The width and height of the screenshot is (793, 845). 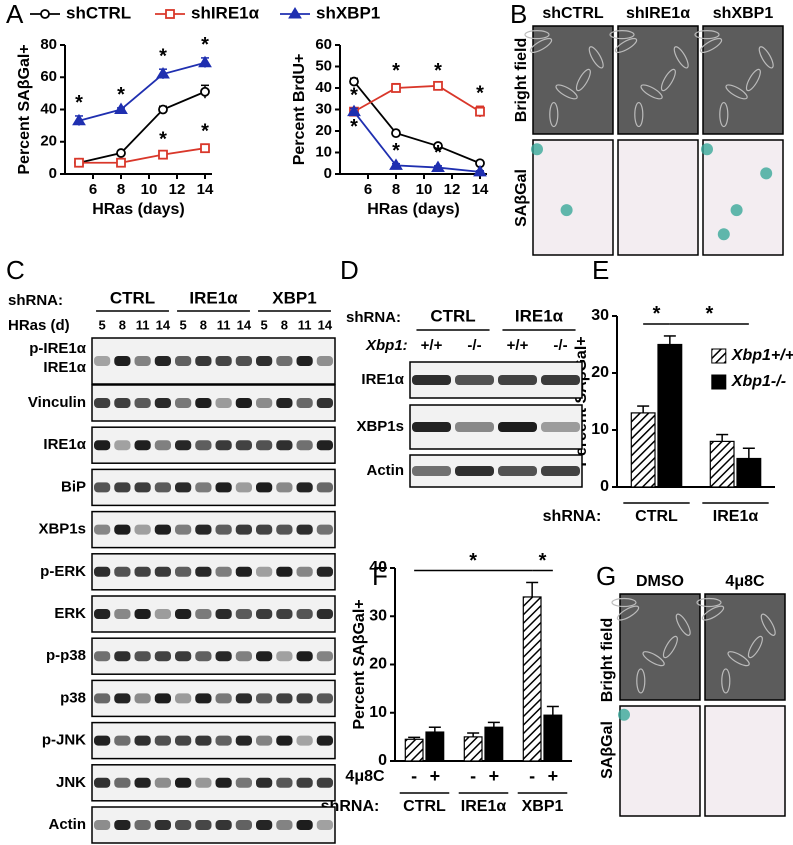 I want to click on blot-label: IRE1α, so click(x=64, y=444).